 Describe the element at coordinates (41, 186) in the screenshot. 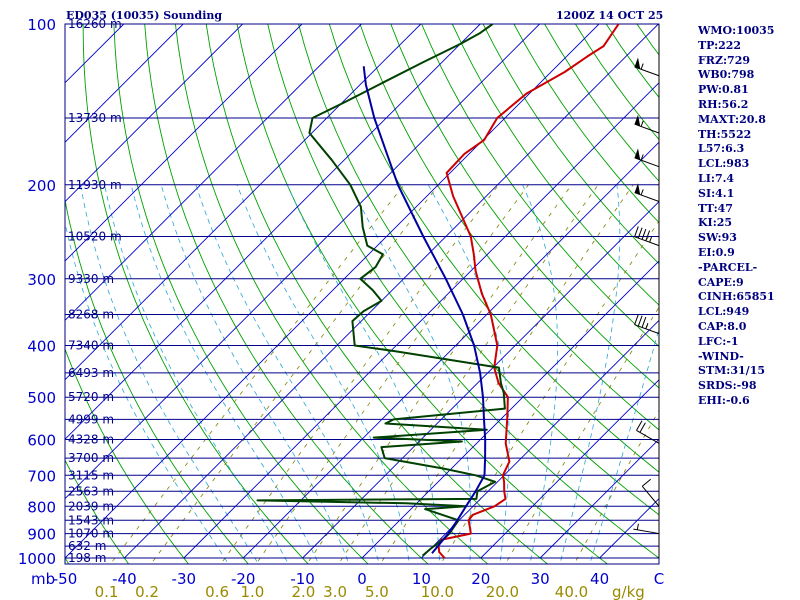

I see `pressure-tick-label: 200` at that location.